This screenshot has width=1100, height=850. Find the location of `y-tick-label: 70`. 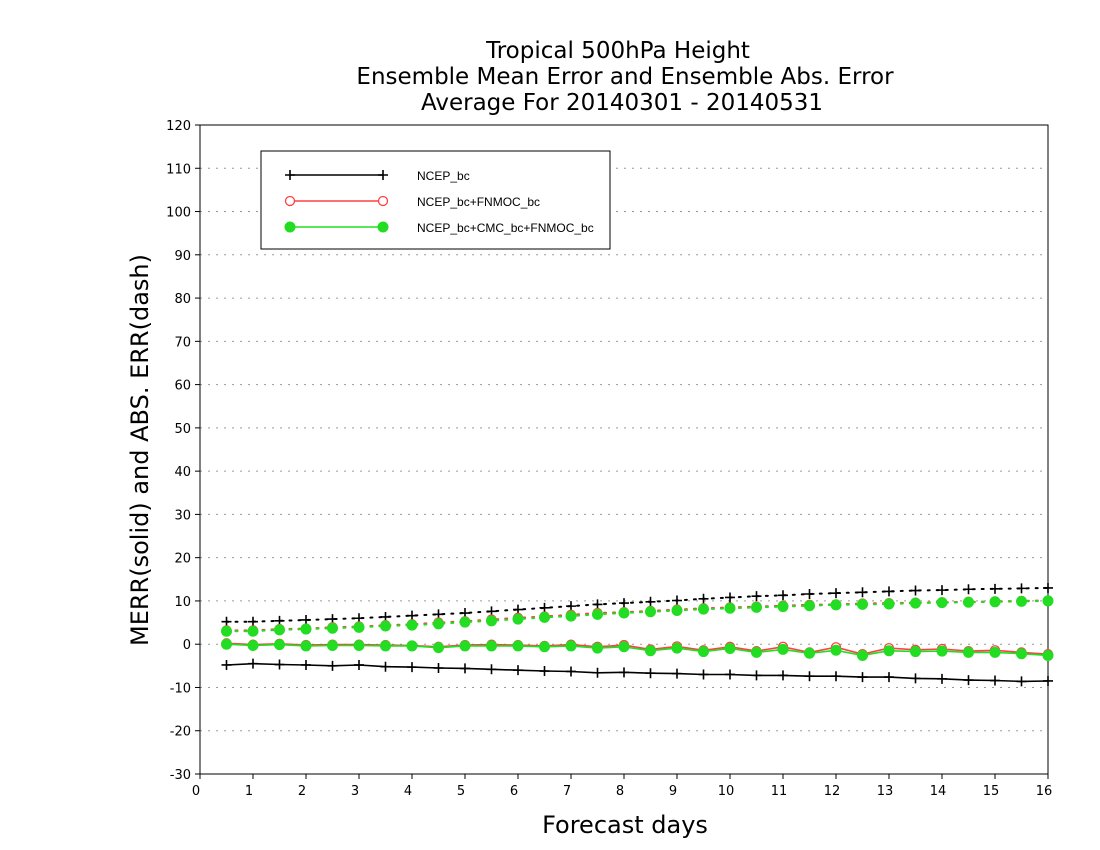

y-tick-label: 70 is located at coordinates (182, 342).